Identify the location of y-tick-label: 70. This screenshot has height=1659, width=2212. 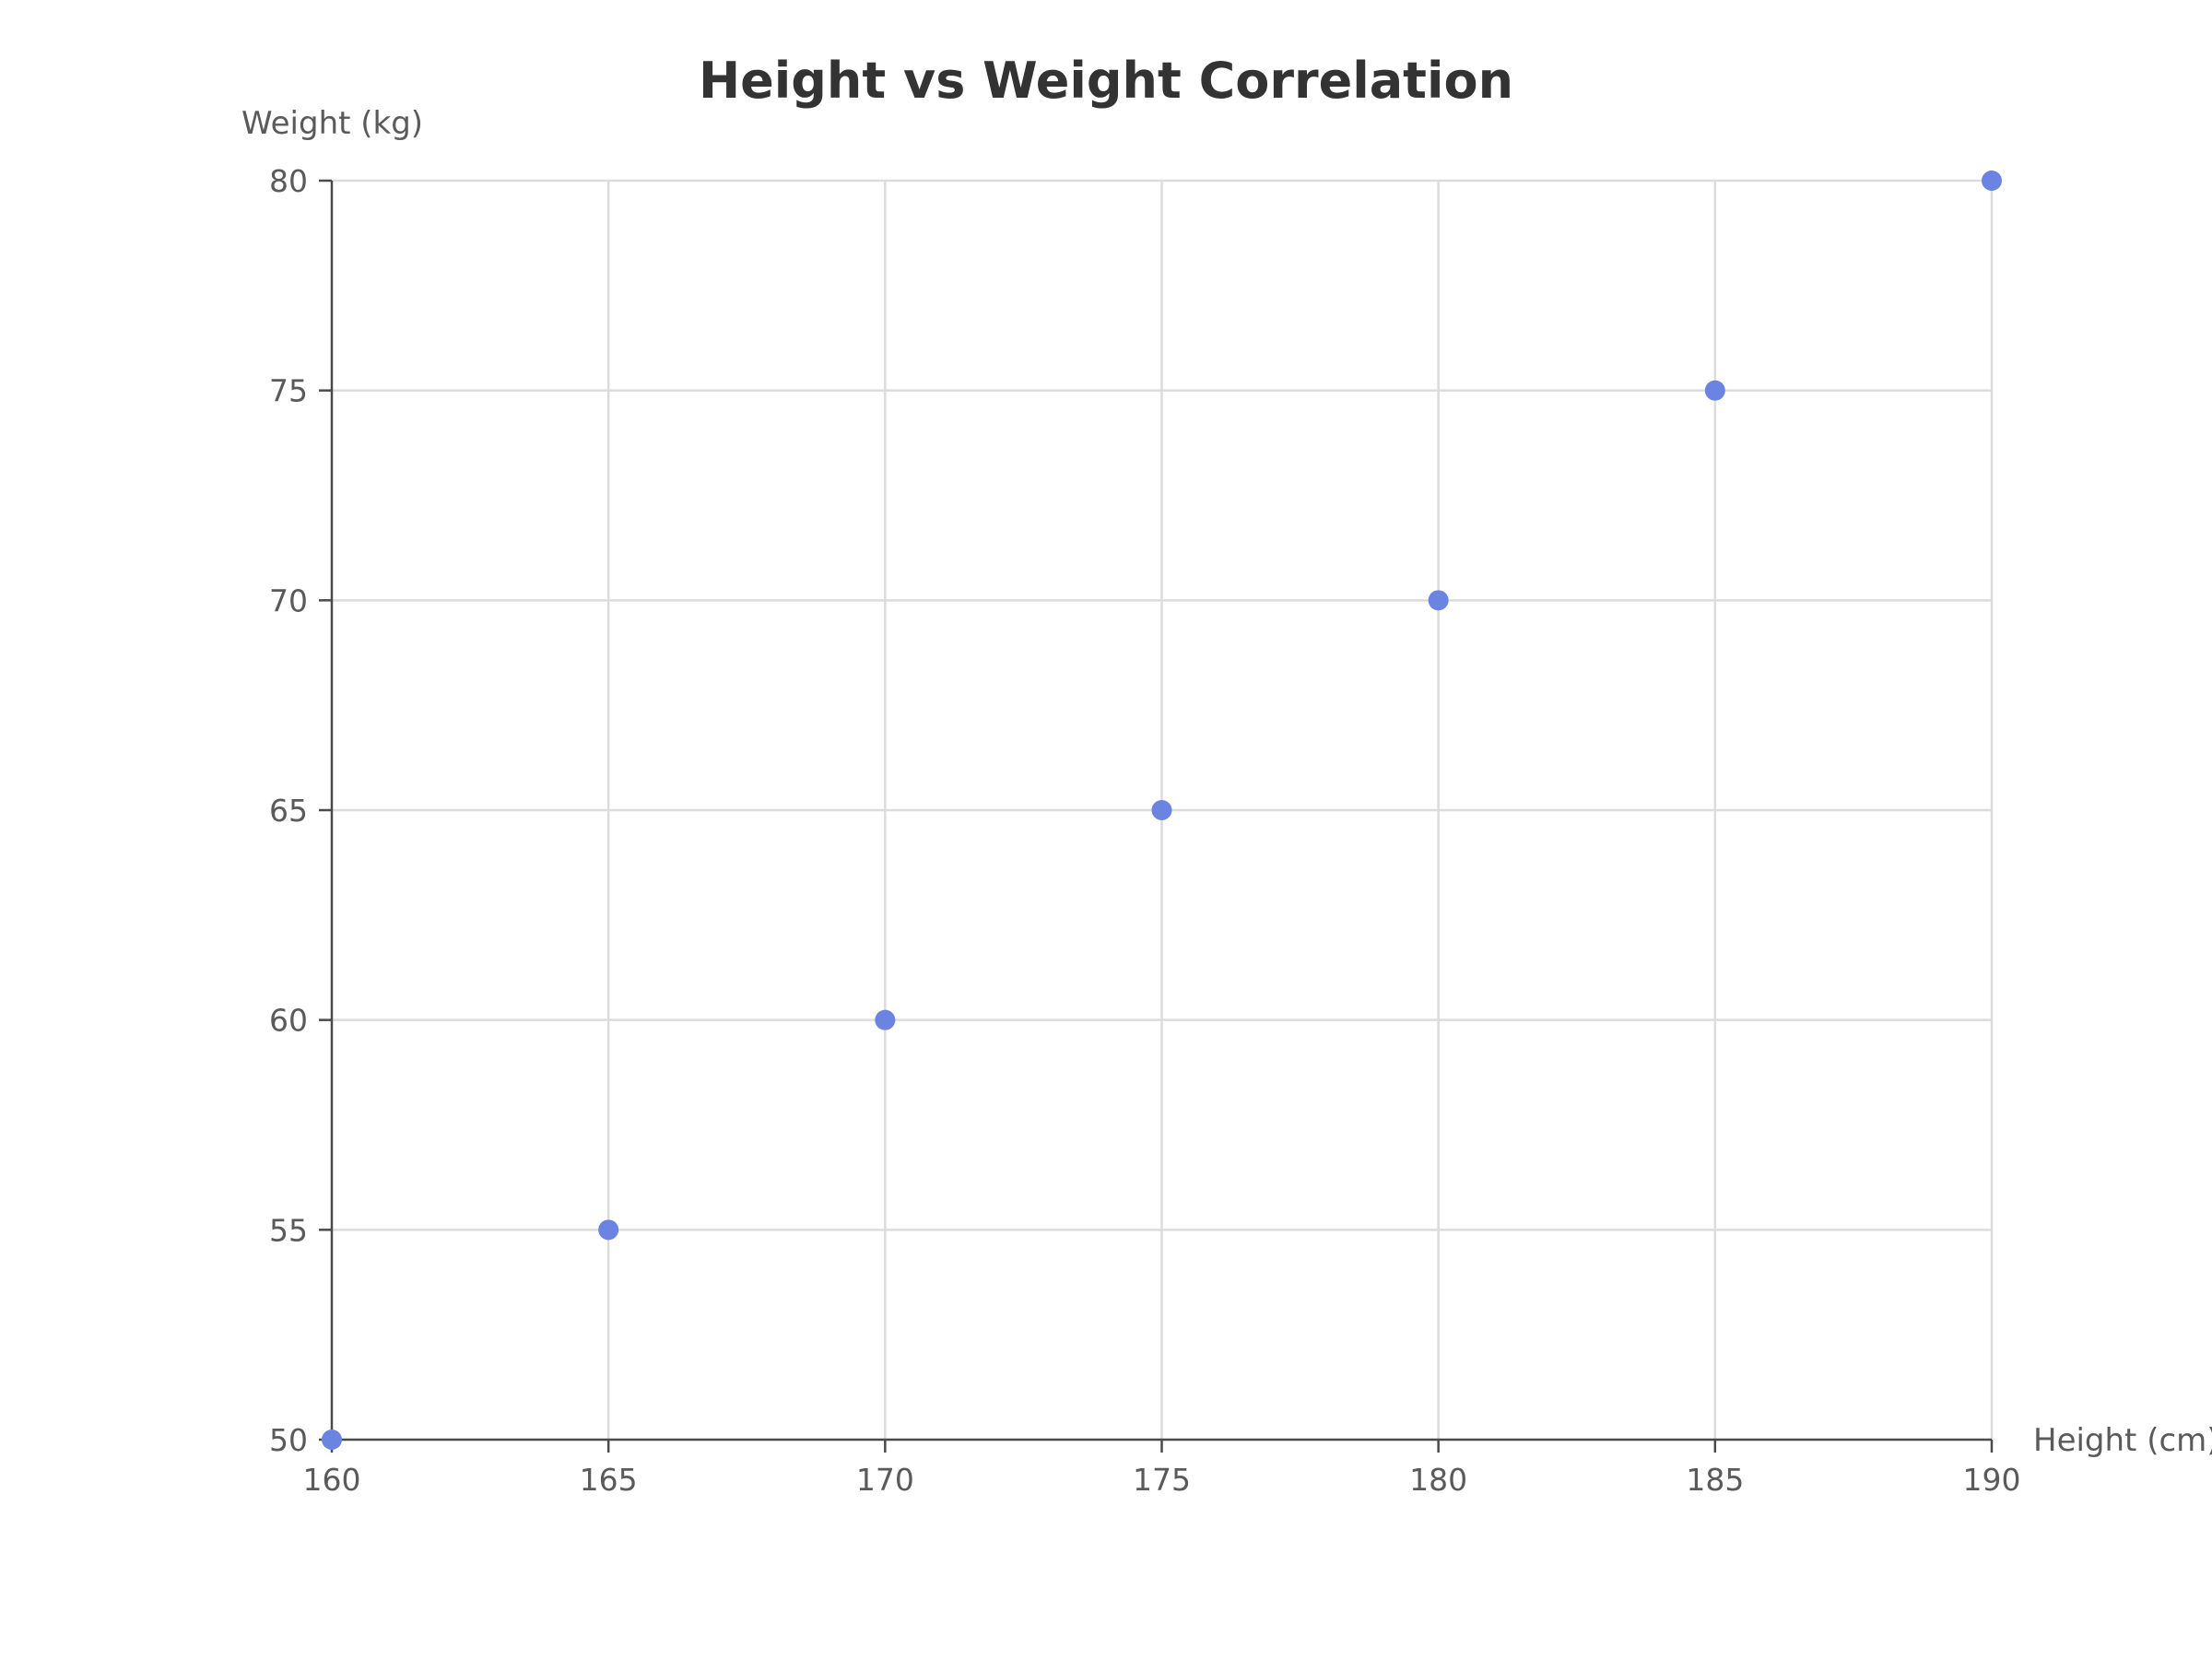
(288, 600).